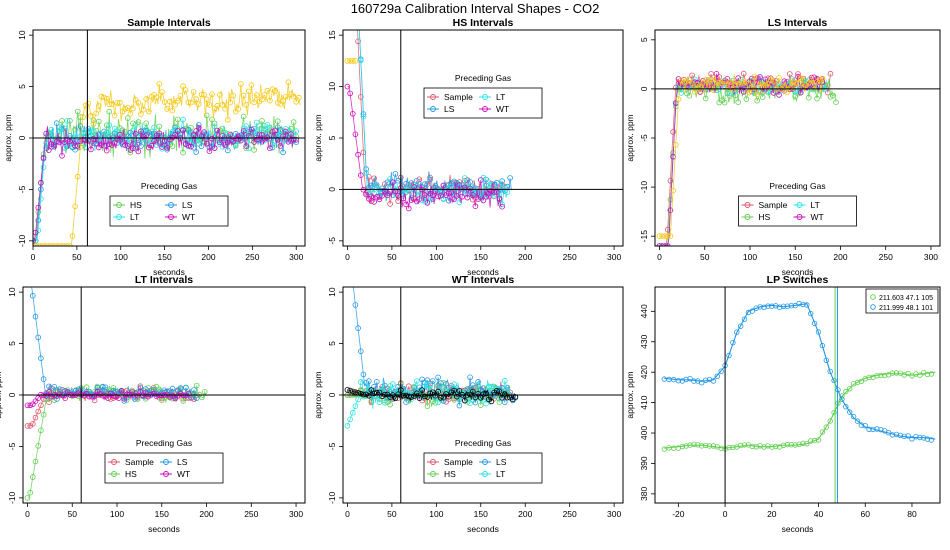 This screenshot has width=950, height=550. Describe the element at coordinates (741, 155) in the screenshot. I see `series-line-yellow` at that location.